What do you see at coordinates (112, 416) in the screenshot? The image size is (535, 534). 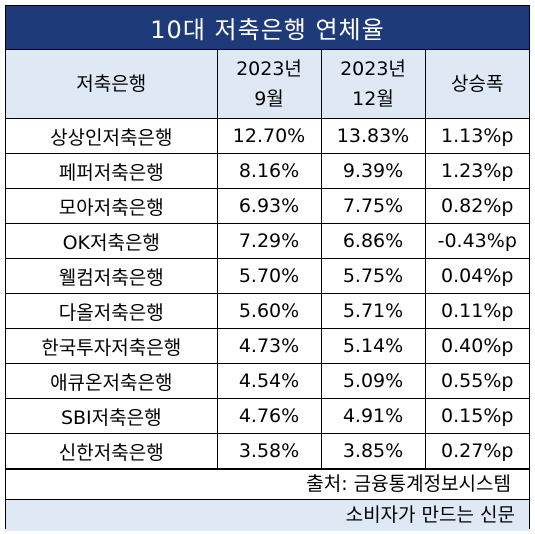 I see `bank-name: SBI저축은행` at bounding box center [112, 416].